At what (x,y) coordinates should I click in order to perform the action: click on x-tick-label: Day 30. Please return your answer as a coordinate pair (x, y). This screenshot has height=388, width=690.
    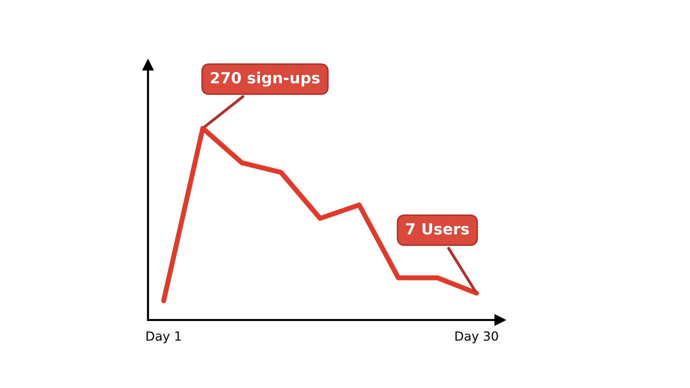
    Looking at the image, I should click on (476, 337).